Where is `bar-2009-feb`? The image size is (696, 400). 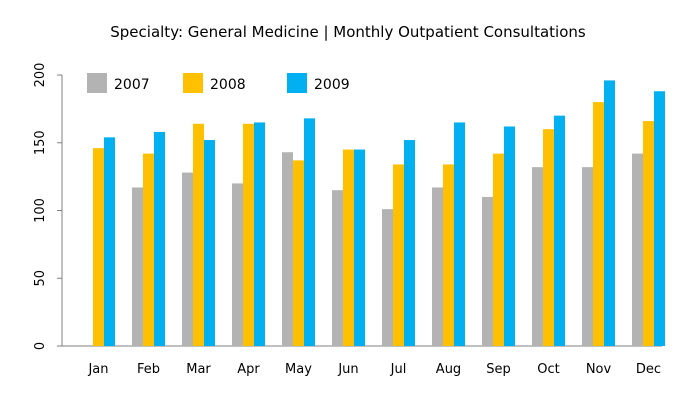
bar-2009-feb is located at coordinates (159, 238).